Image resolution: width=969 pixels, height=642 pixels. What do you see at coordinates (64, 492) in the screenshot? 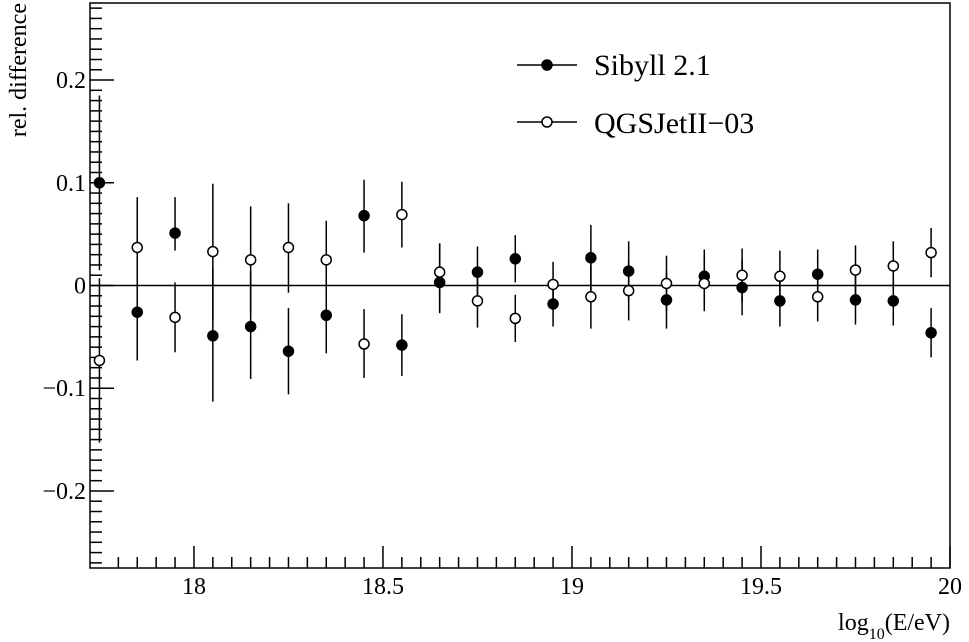
I see `y-tick-label: −0.2` at bounding box center [64, 492].